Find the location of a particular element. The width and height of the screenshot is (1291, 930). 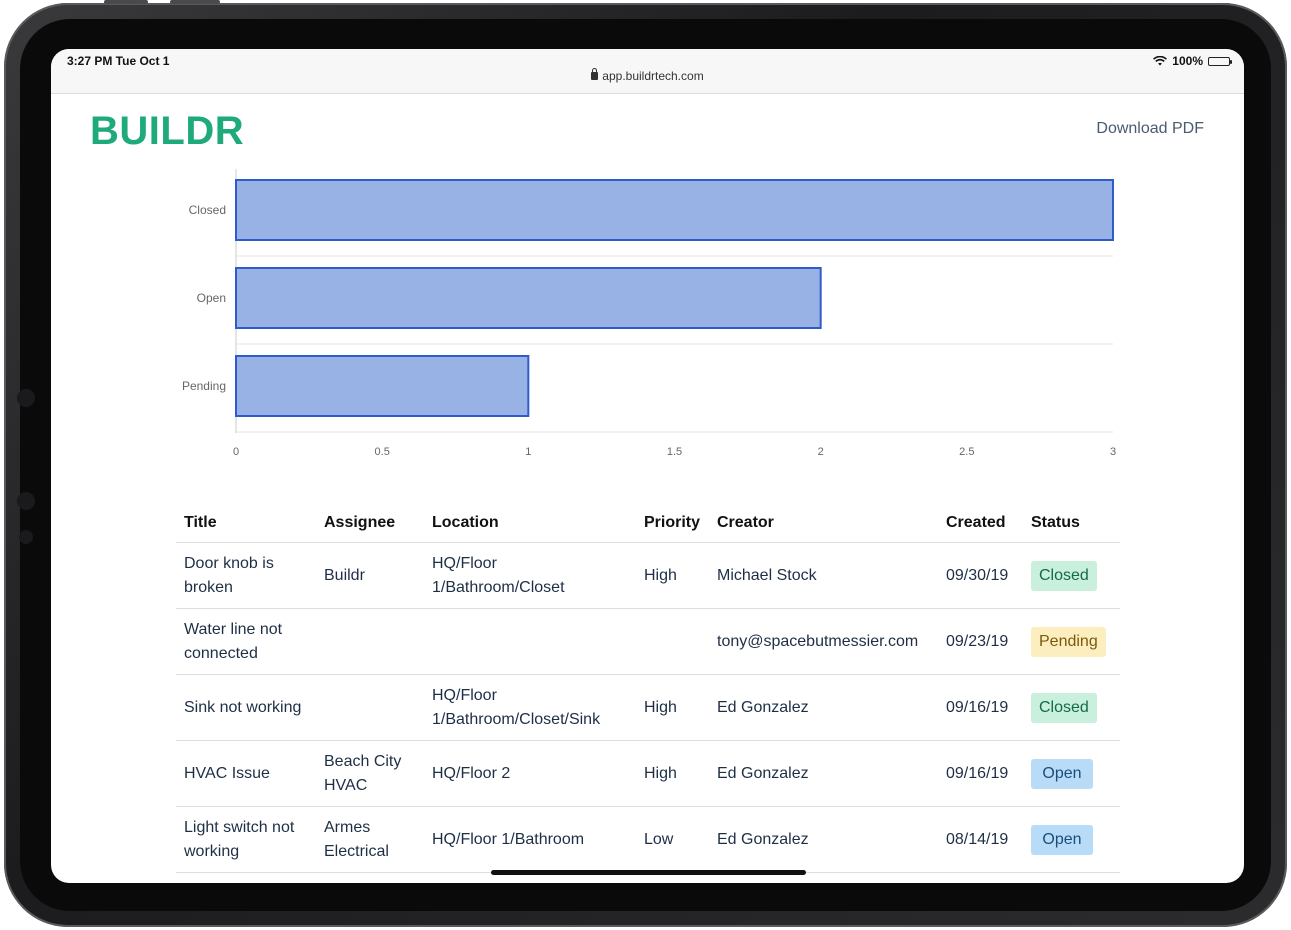

cell-assignee: Beach City HVAC is located at coordinates (370, 773).